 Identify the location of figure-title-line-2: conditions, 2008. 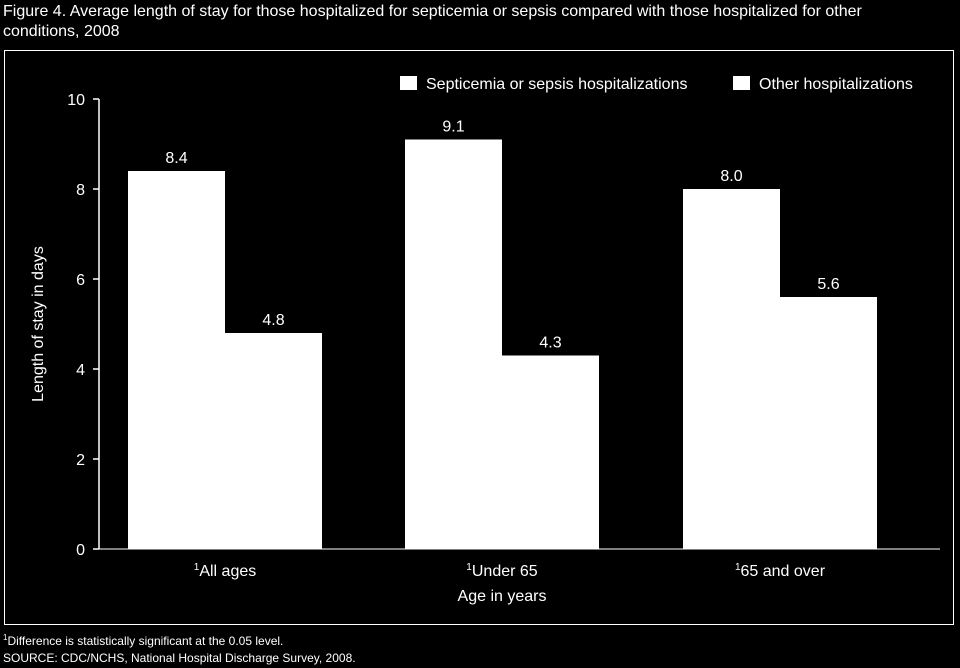
(61, 31).